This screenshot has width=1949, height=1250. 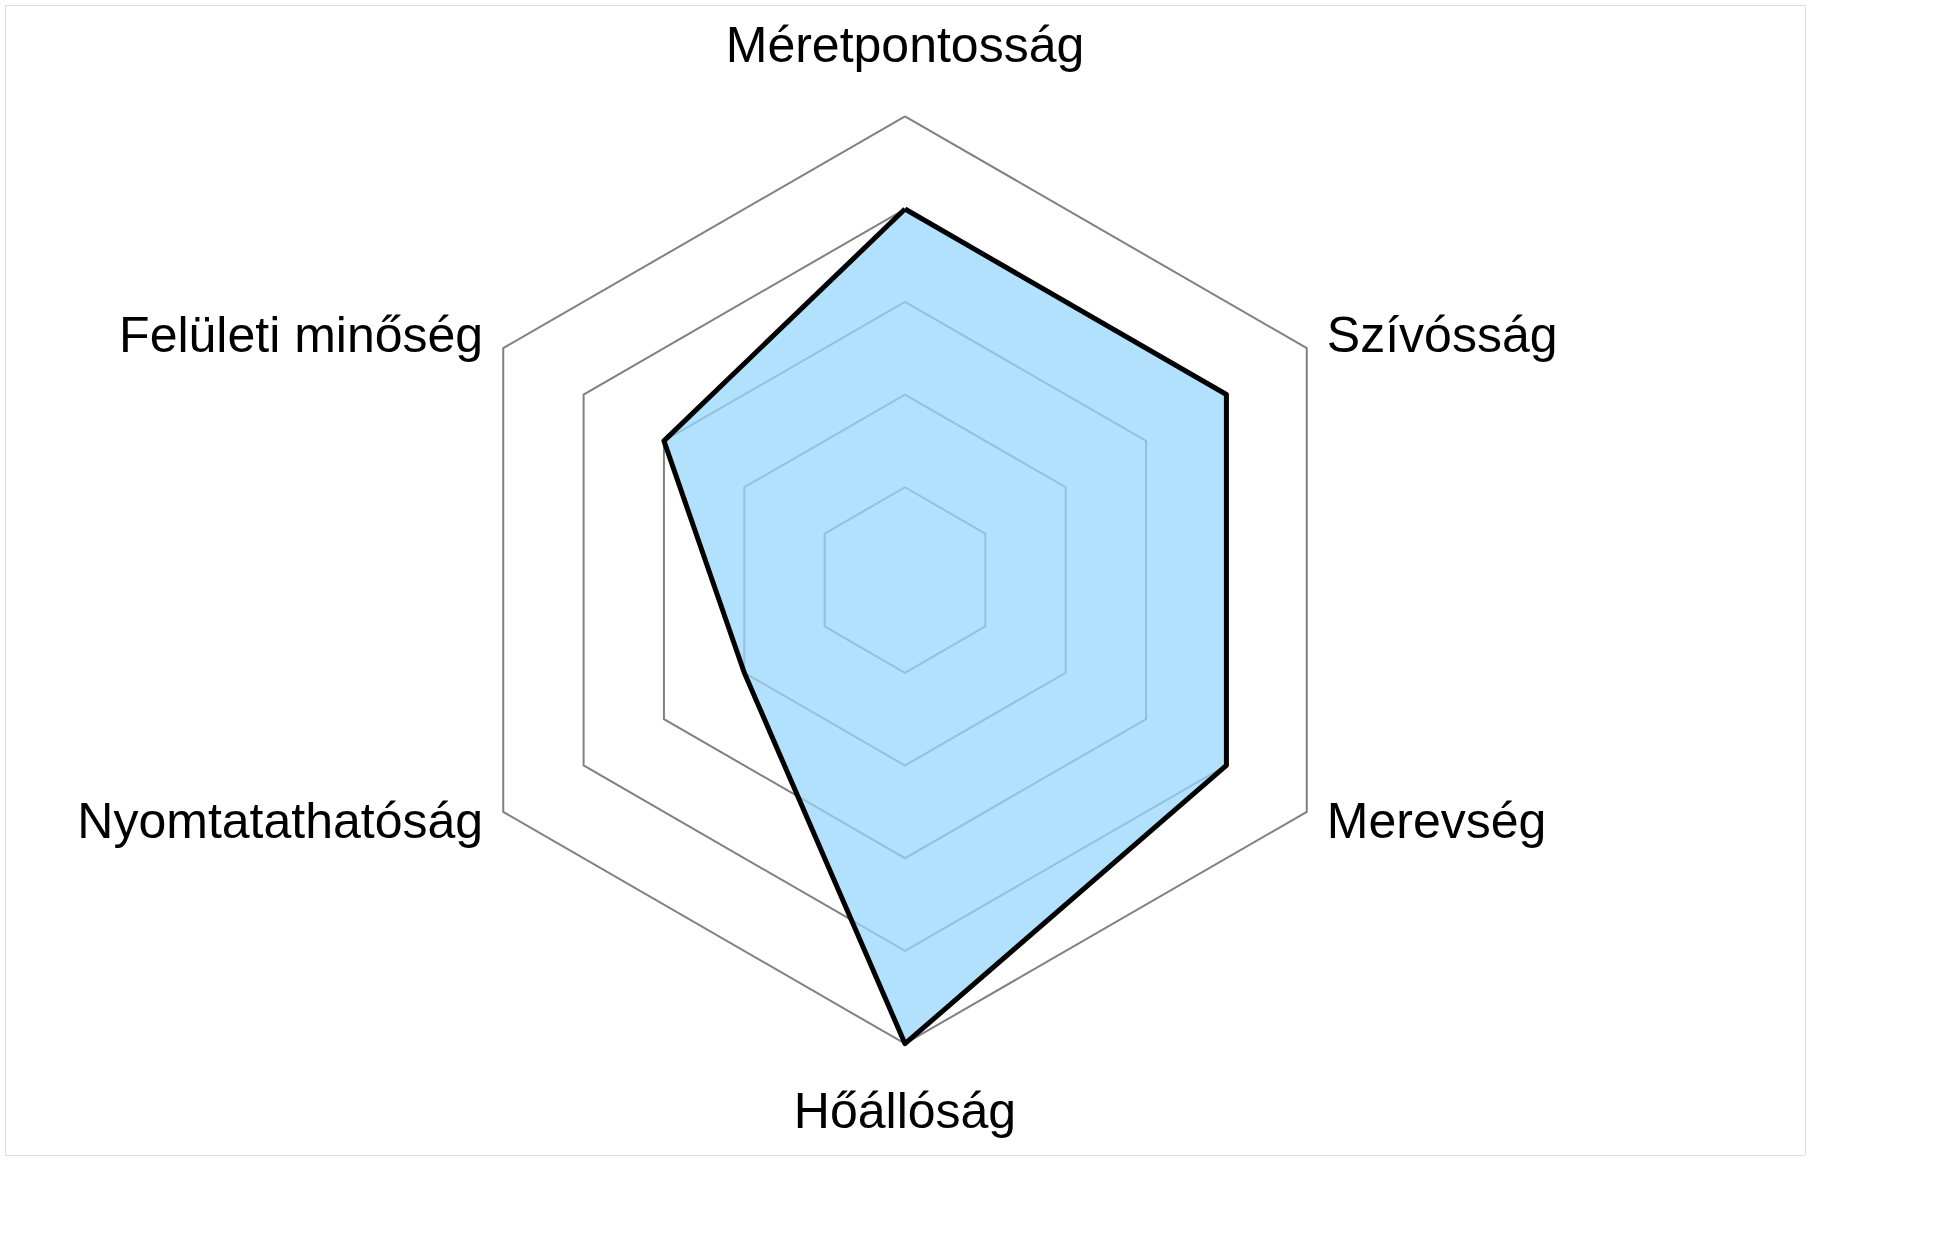 I want to click on spoke-label: Hőállóság, so click(x=905, y=1111).